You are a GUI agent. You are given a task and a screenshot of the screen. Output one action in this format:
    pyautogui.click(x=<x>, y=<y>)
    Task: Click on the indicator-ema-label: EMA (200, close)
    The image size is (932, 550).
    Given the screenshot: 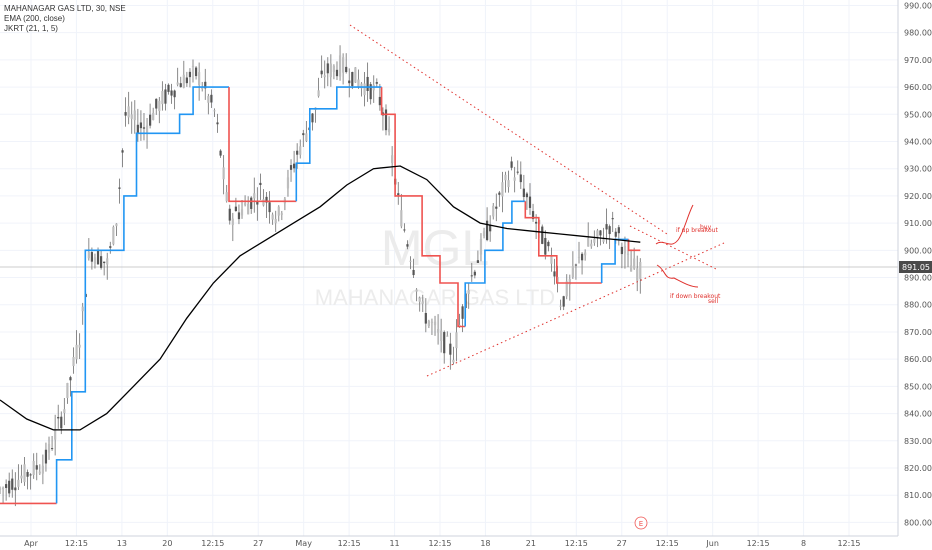 What is the action you would take?
    pyautogui.click(x=34, y=18)
    